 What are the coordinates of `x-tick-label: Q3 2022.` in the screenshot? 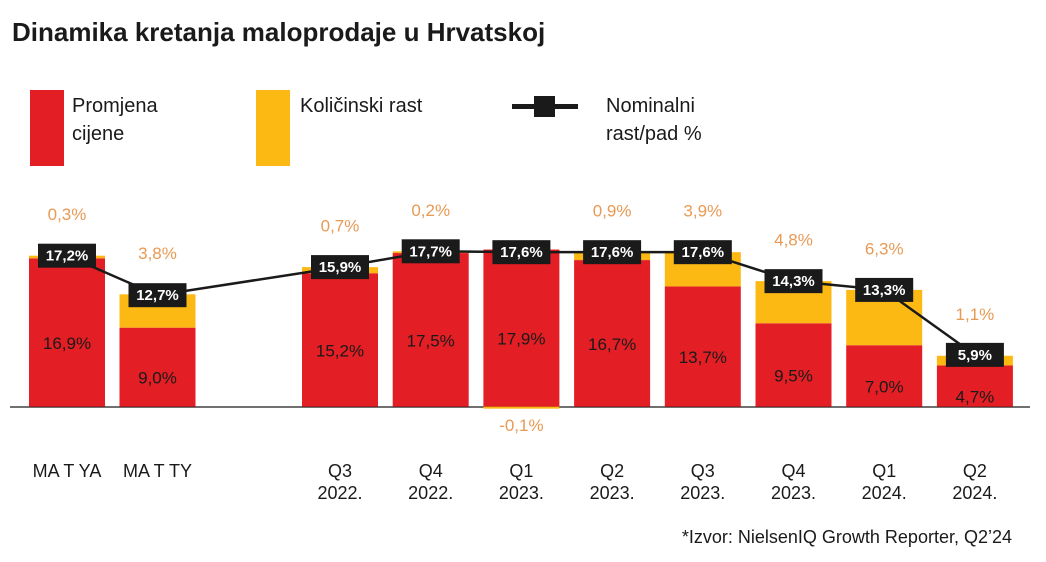 It's located at (339, 482).